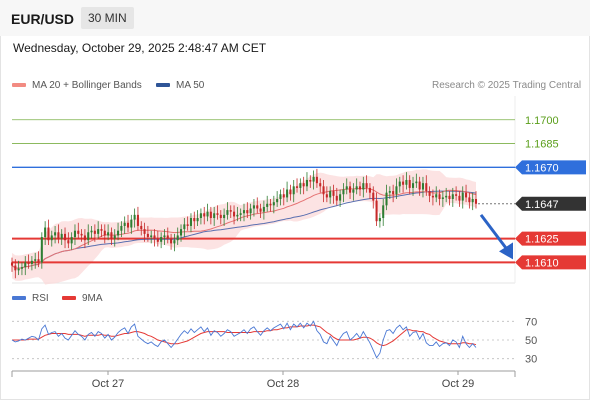 The width and height of the screenshot is (590, 400). I want to click on x-axis-label: Oct 27, so click(108, 384).